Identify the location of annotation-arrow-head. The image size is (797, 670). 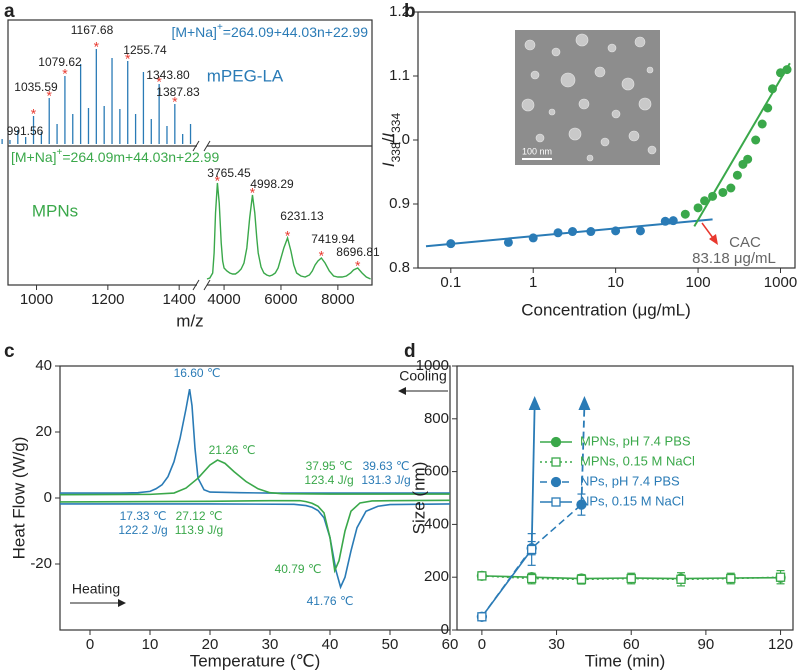
(713, 239).